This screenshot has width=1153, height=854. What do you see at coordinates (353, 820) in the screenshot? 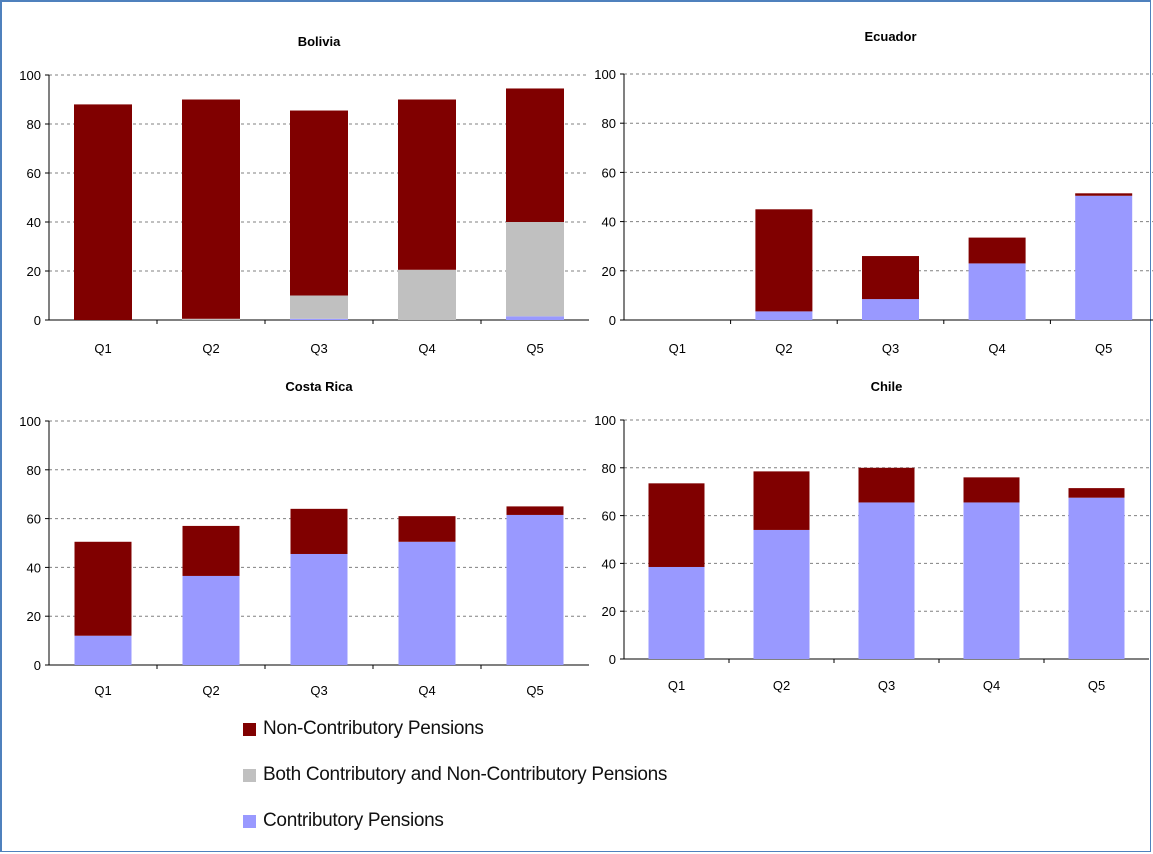
I see `legend-label-contributory: Contributory Pensions` at bounding box center [353, 820].